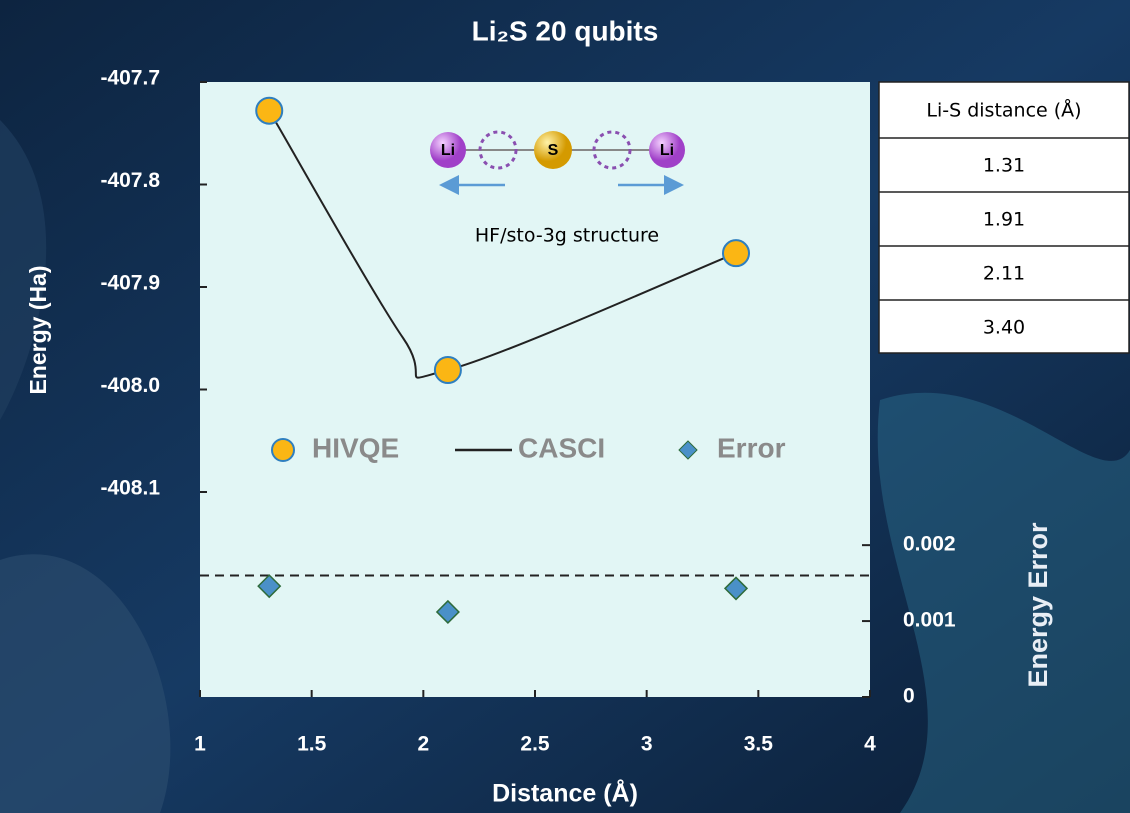  I want to click on x-tick-label: 1.5, so click(312, 744).